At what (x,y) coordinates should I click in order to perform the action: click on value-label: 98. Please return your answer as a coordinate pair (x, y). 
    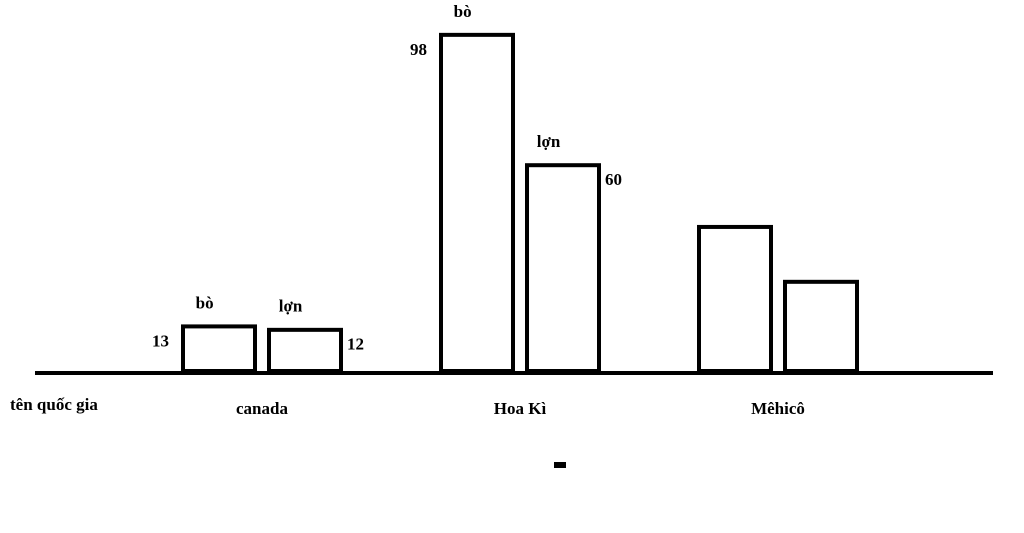
    Looking at the image, I should click on (418, 49).